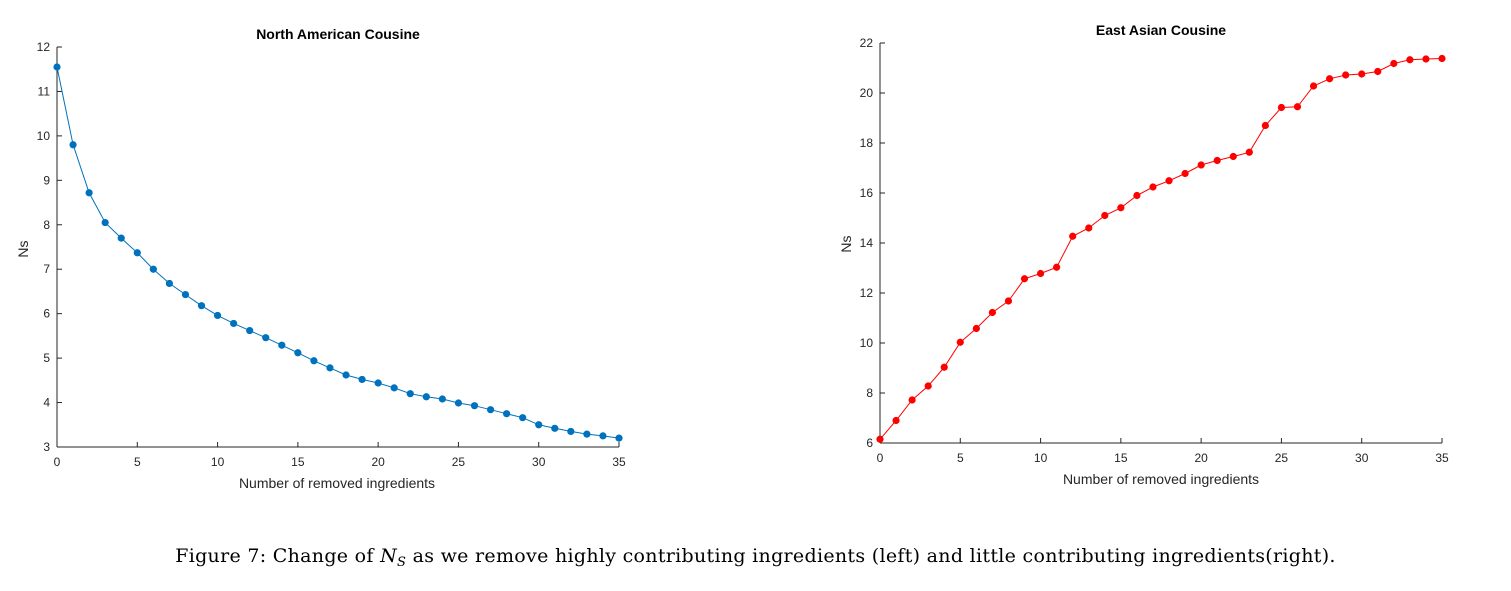  Describe the element at coordinates (137, 462) in the screenshot. I see `x-tick-label: 5` at that location.